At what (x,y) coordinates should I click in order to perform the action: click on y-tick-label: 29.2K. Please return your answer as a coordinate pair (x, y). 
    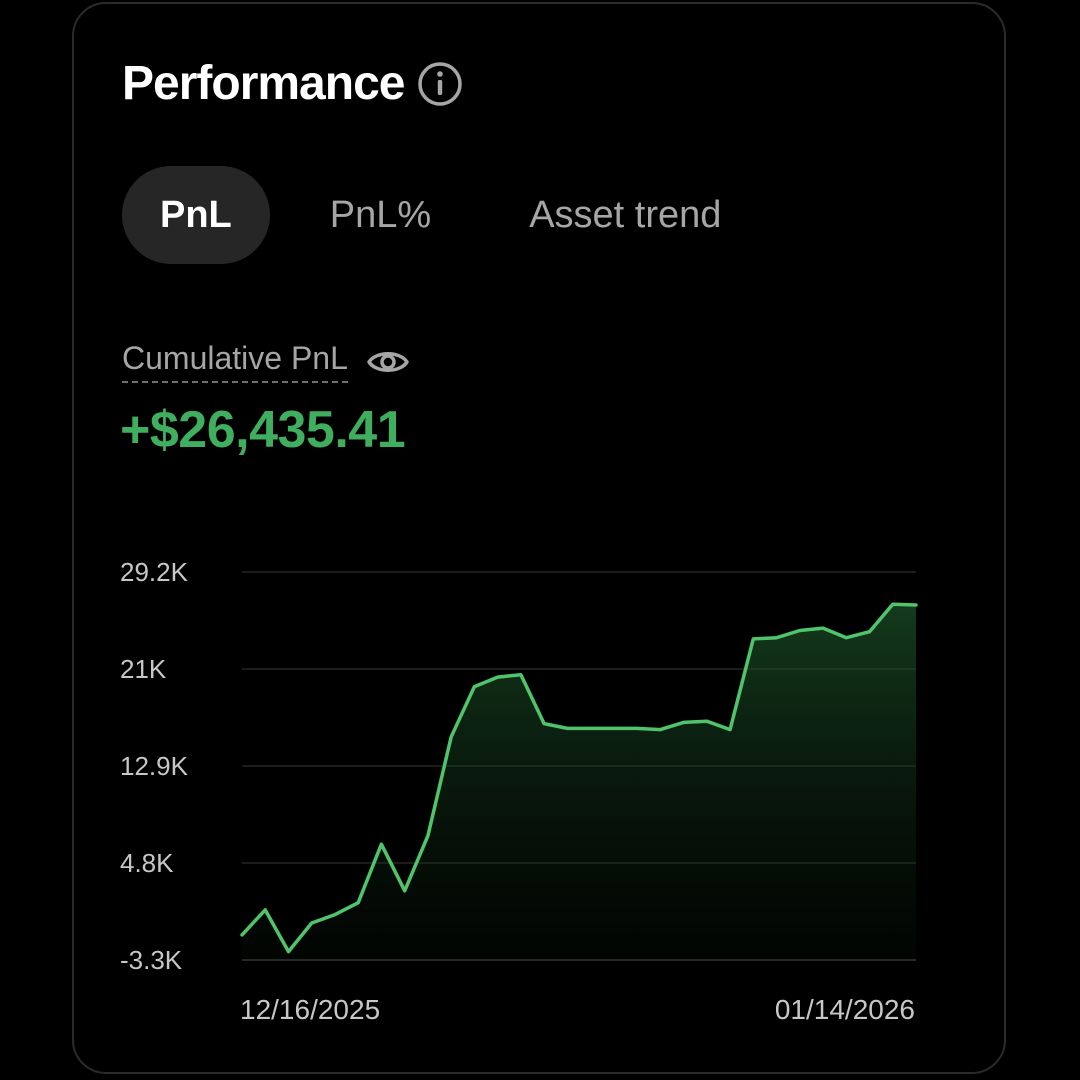
    Looking at the image, I should click on (154, 572).